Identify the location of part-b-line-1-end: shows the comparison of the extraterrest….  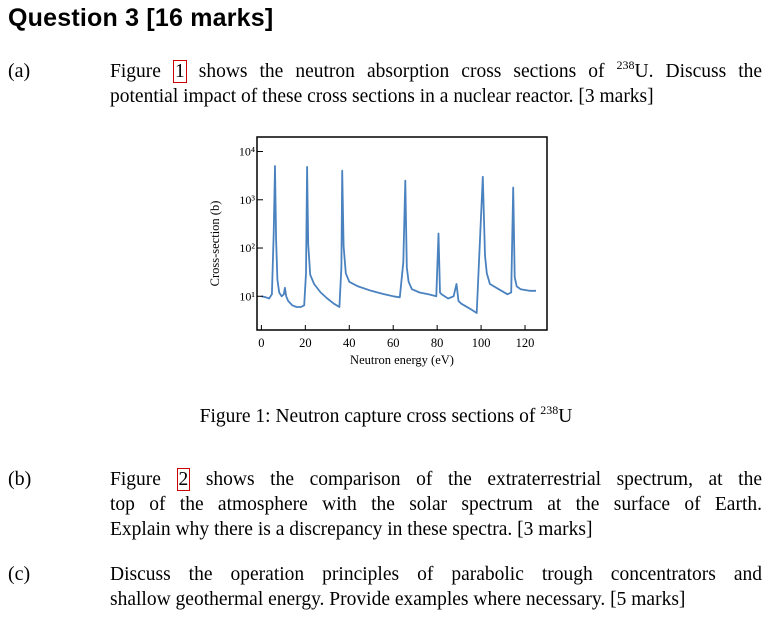
(483, 479).